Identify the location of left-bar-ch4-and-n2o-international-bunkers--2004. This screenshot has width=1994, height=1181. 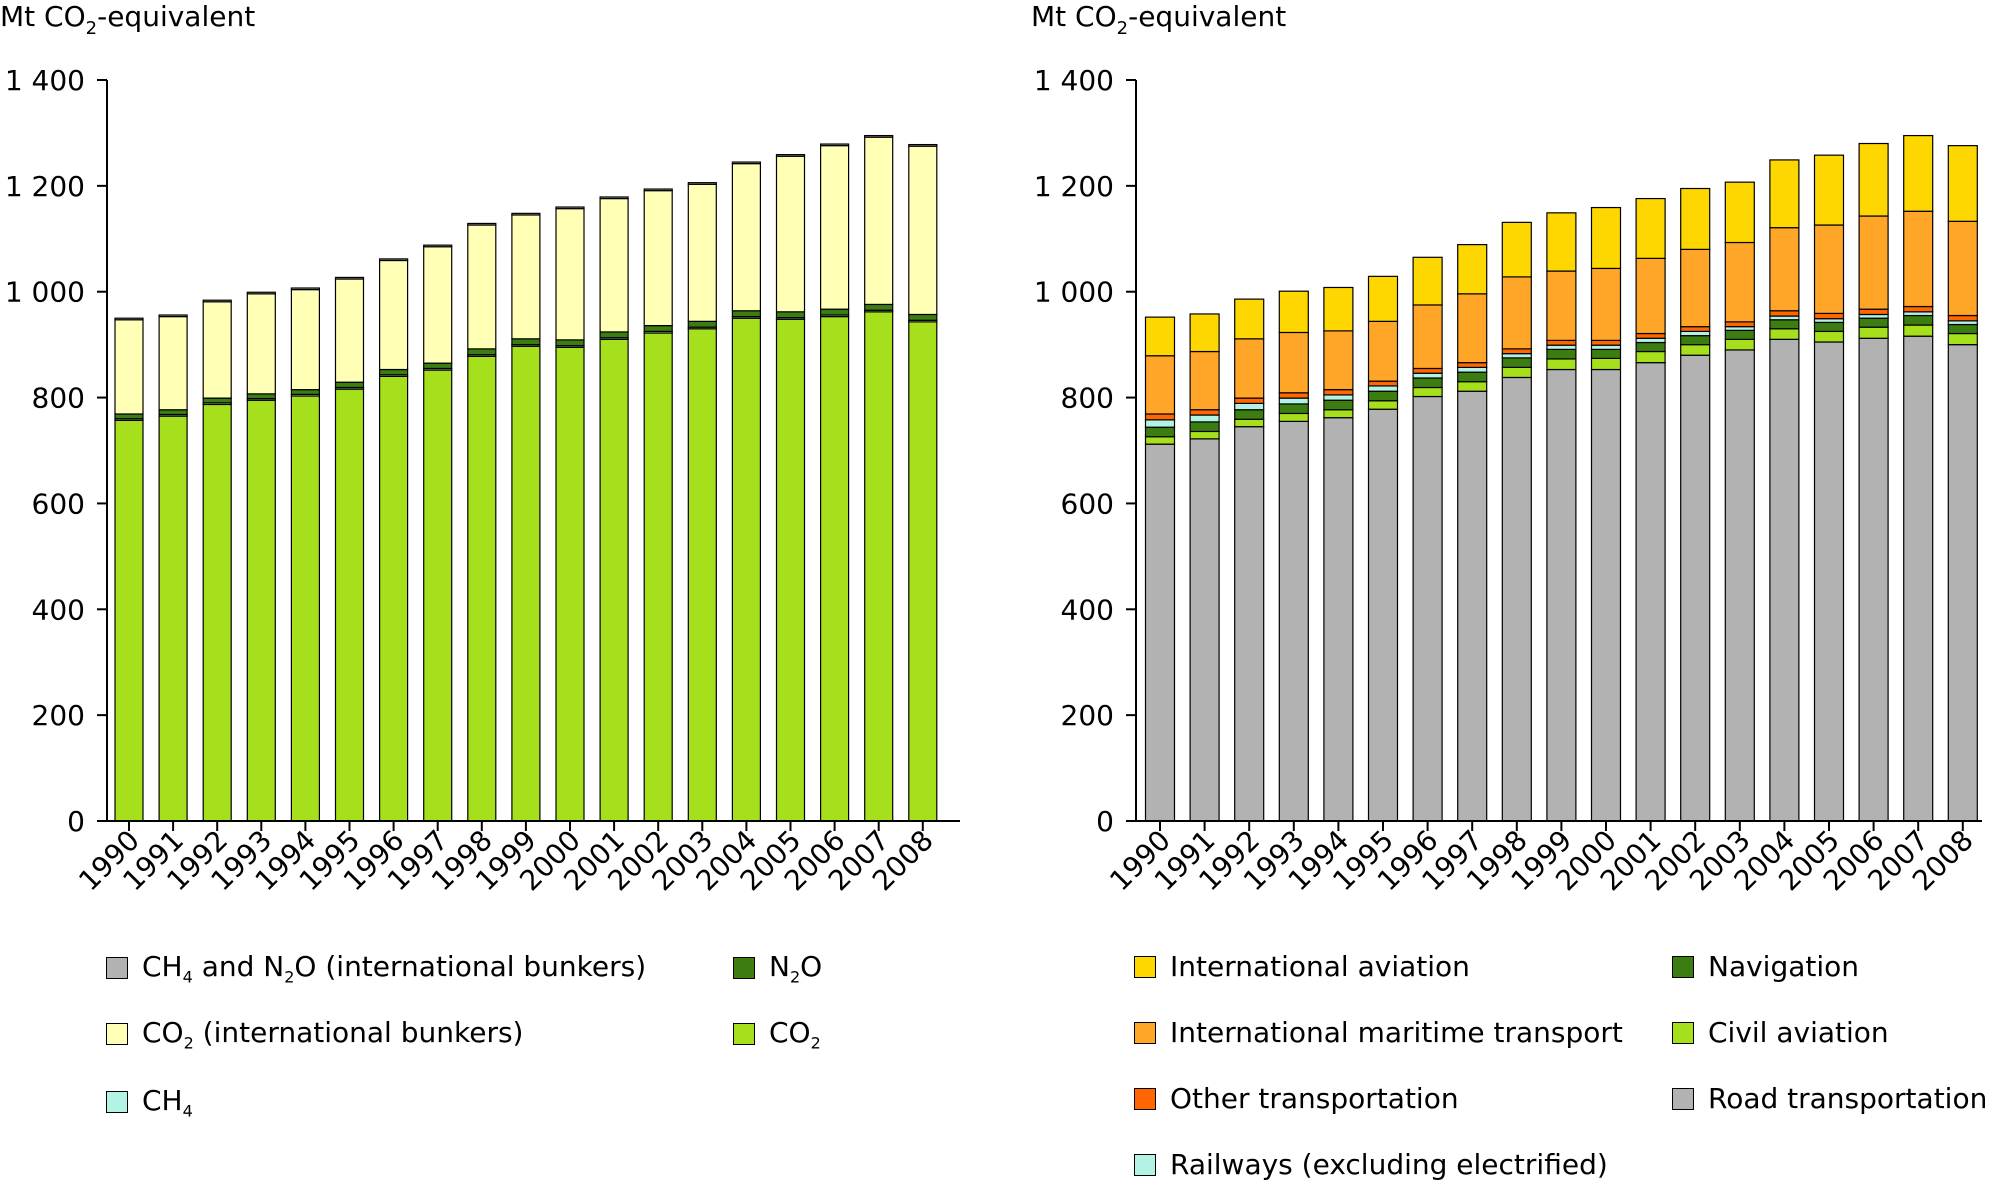
(746, 163).